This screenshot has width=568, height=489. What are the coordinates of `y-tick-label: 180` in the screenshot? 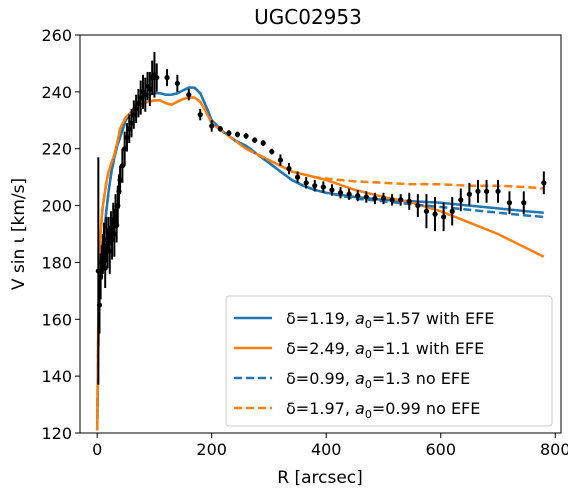 It's located at (56, 262).